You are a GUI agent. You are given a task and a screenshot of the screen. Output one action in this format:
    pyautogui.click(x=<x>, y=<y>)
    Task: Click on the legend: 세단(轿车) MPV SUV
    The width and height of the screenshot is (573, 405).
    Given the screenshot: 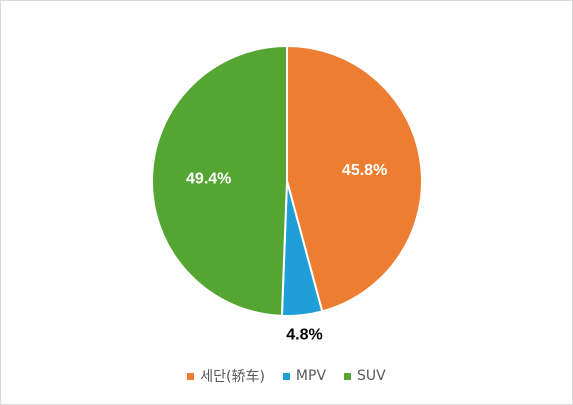 What is the action you would take?
    pyautogui.click(x=286, y=376)
    